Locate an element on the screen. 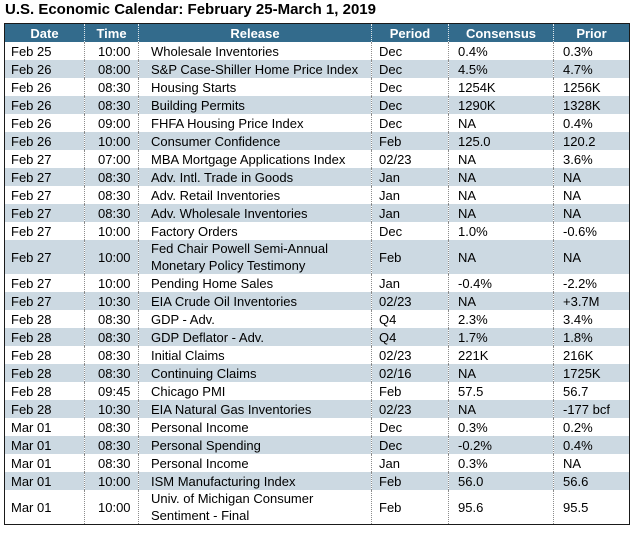  cell-release: Chicago PMI is located at coordinates (255, 391).